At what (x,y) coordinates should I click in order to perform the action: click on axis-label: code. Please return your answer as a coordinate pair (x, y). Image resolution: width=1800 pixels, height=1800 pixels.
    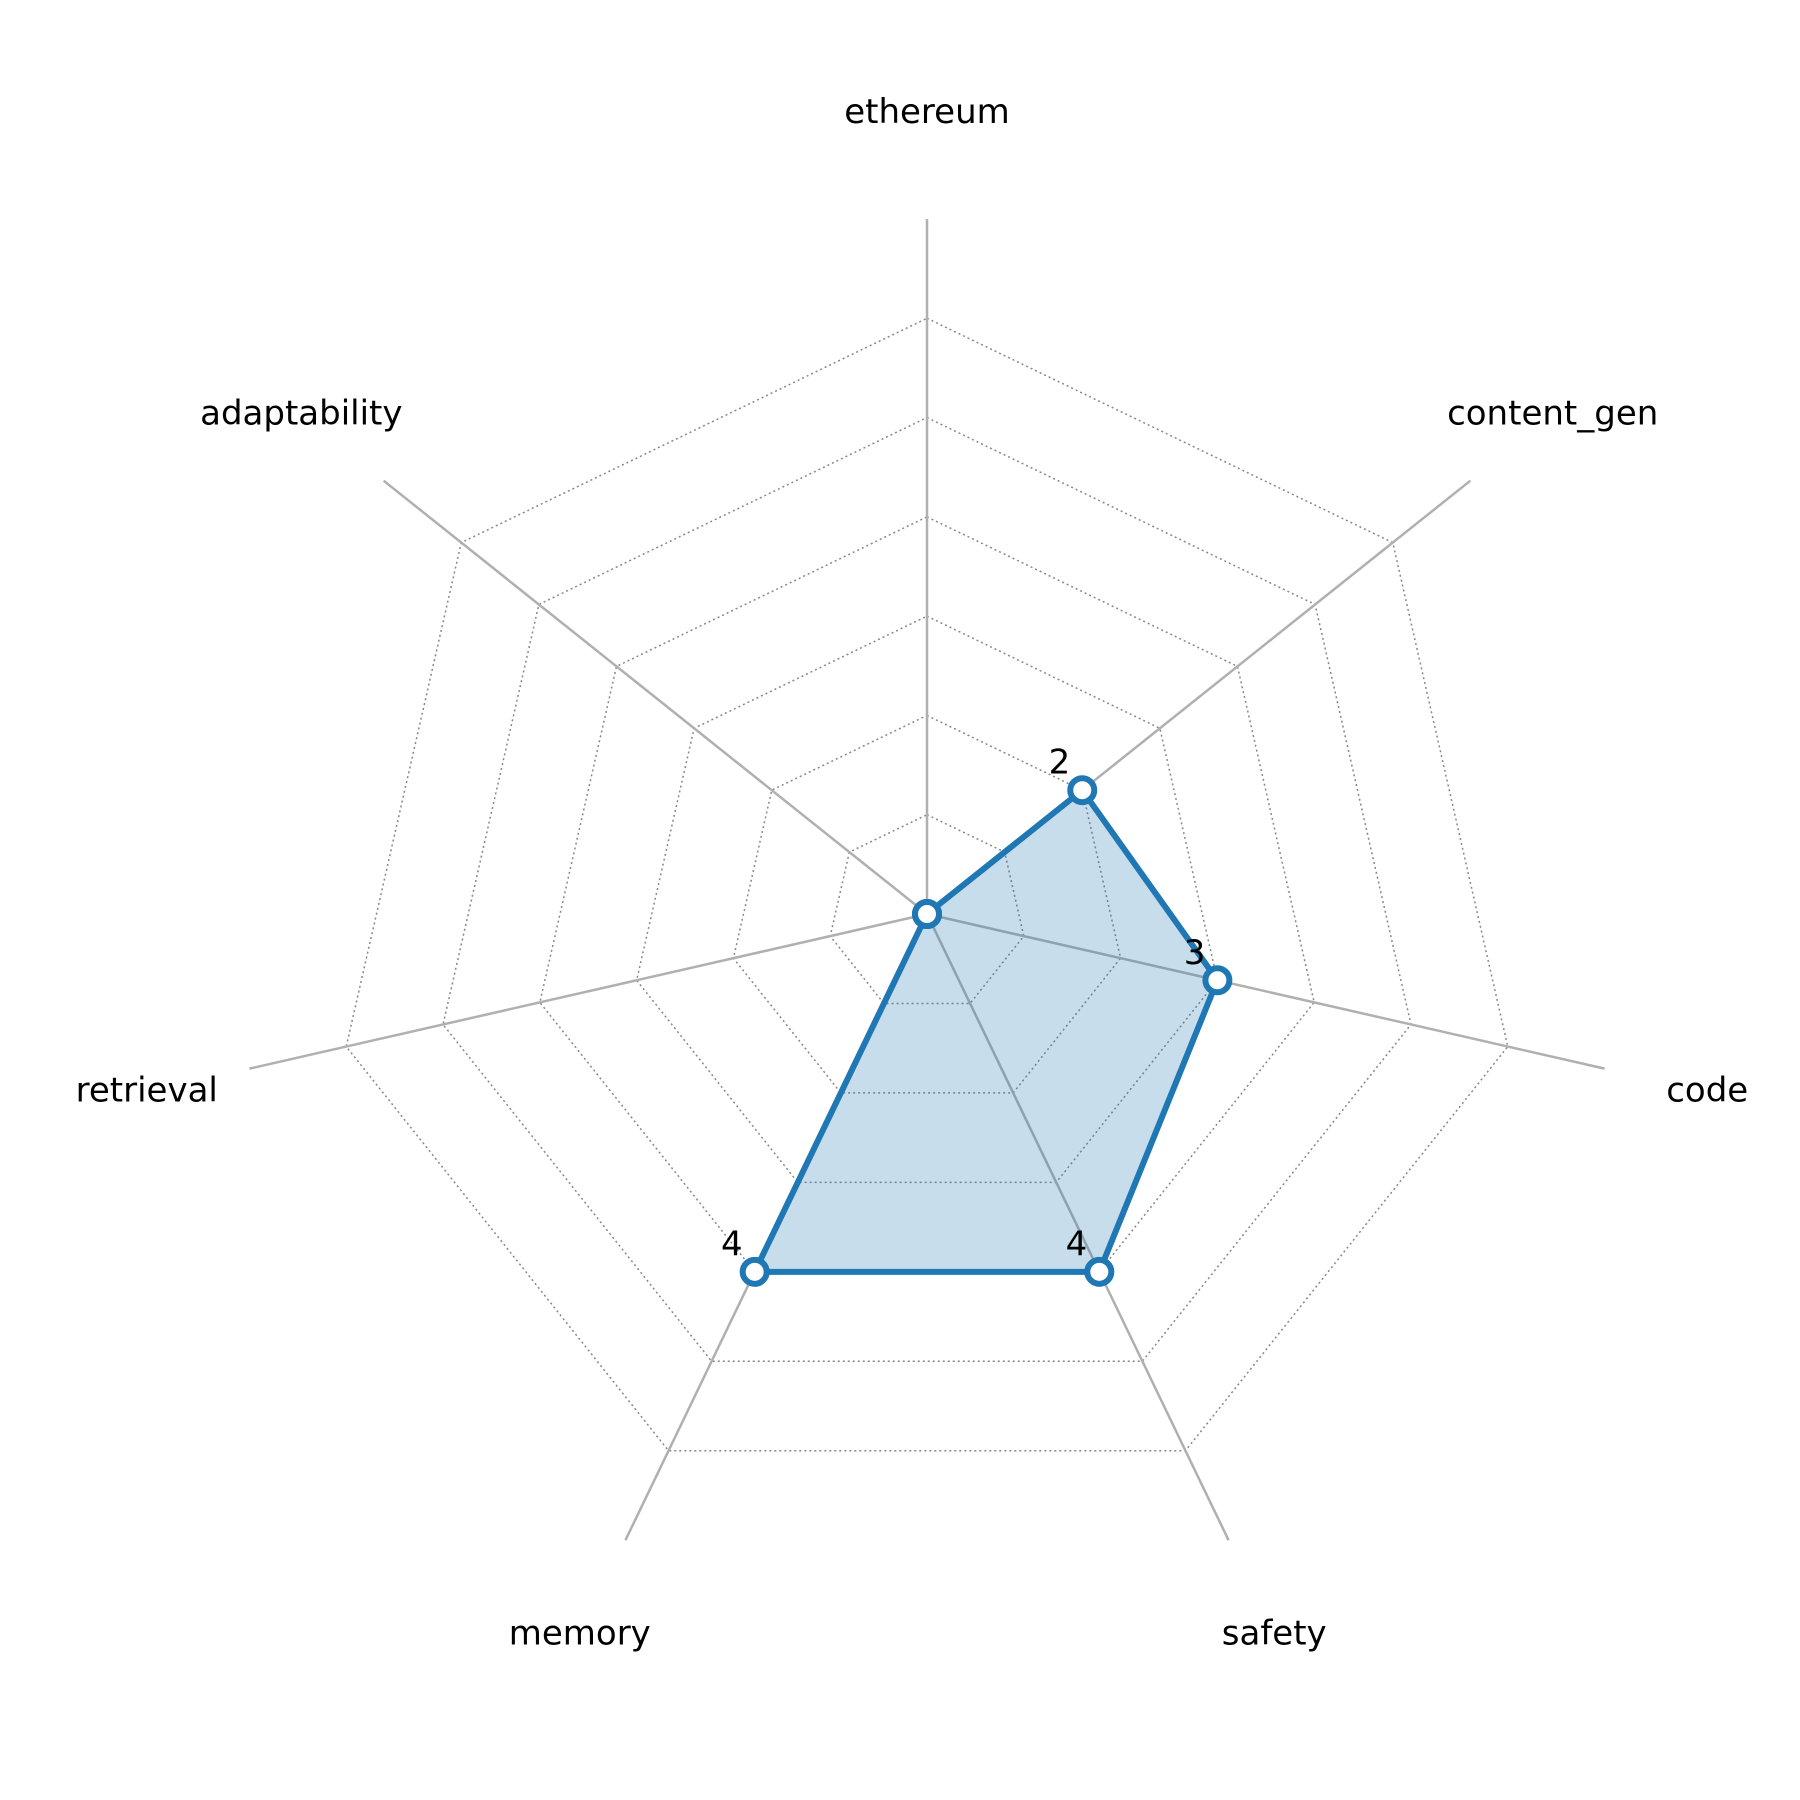
    Looking at the image, I should click on (1707, 1091).